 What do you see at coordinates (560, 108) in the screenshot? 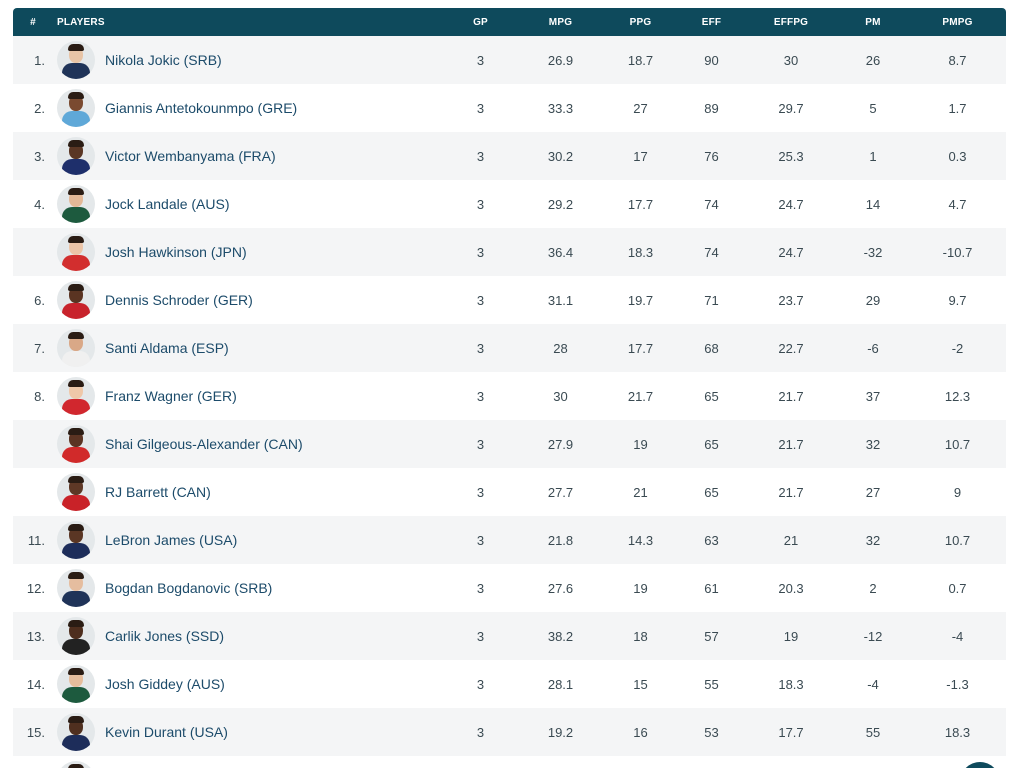
I see `mpg-cell: 33.3` at bounding box center [560, 108].